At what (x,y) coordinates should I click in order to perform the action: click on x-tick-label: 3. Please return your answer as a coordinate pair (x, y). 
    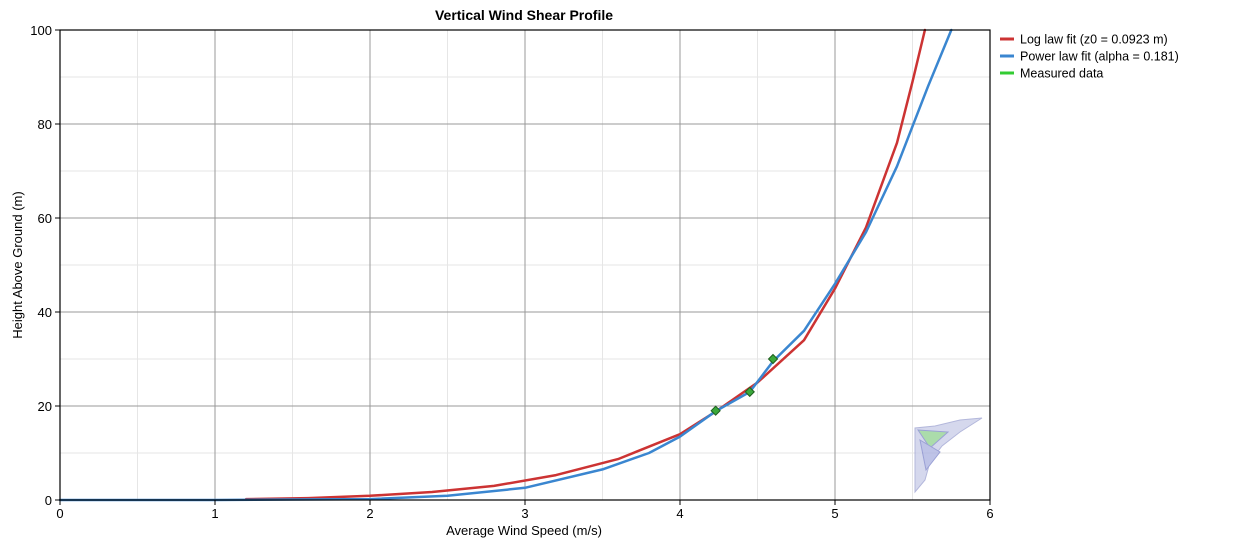
    Looking at the image, I should click on (524, 513).